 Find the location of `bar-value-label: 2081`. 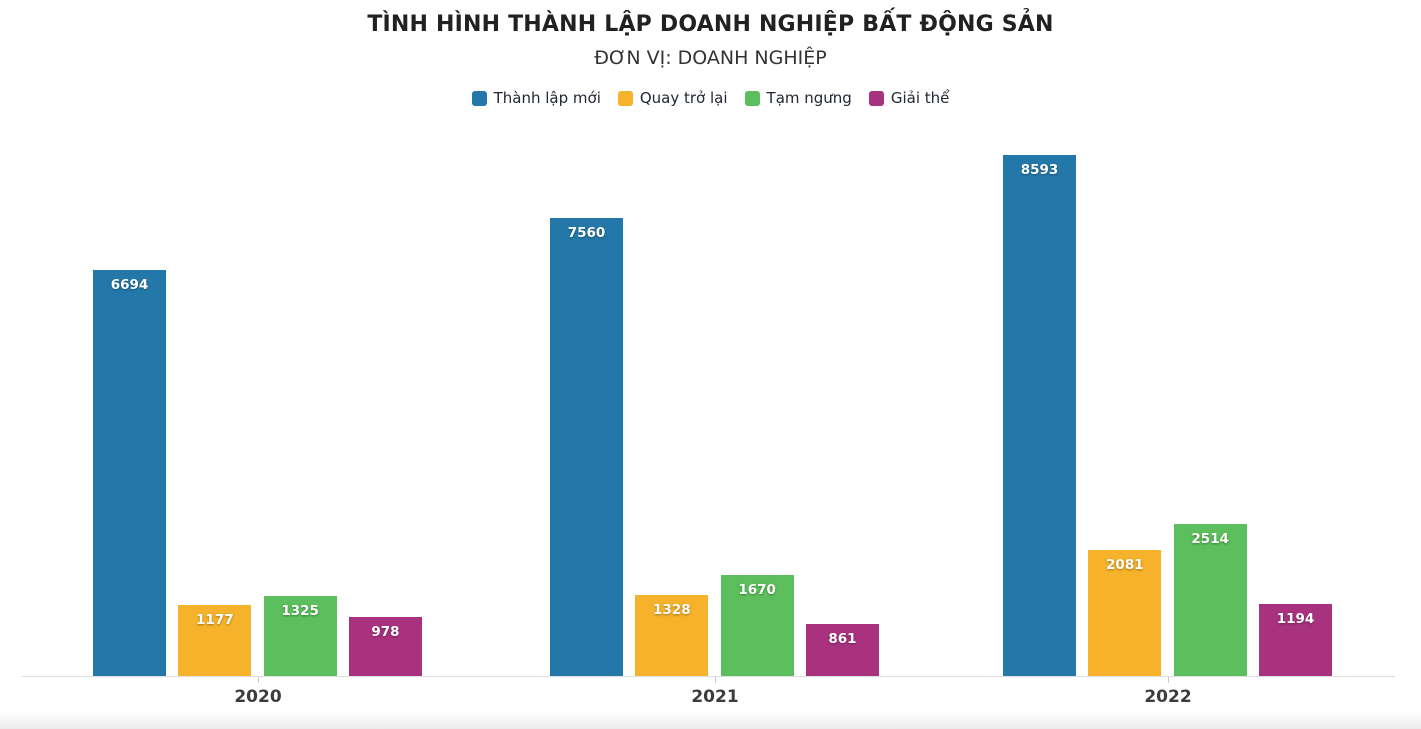

bar-value-label: 2081 is located at coordinates (1125, 565).